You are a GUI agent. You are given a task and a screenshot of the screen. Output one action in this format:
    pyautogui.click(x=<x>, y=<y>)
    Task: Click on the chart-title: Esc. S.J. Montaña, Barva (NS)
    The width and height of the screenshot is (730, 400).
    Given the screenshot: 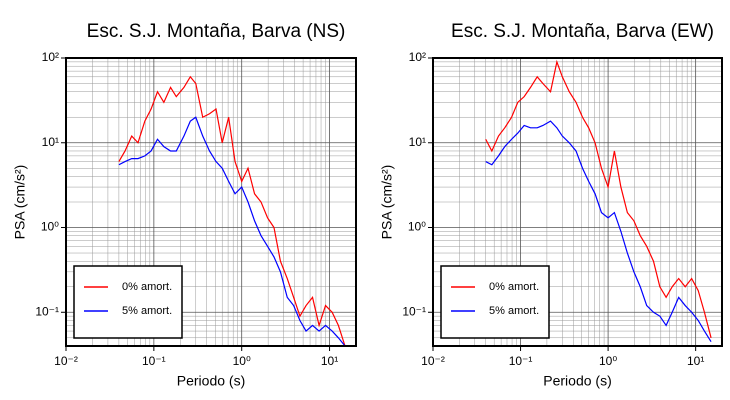 What is the action you would take?
    pyautogui.click(x=216, y=31)
    